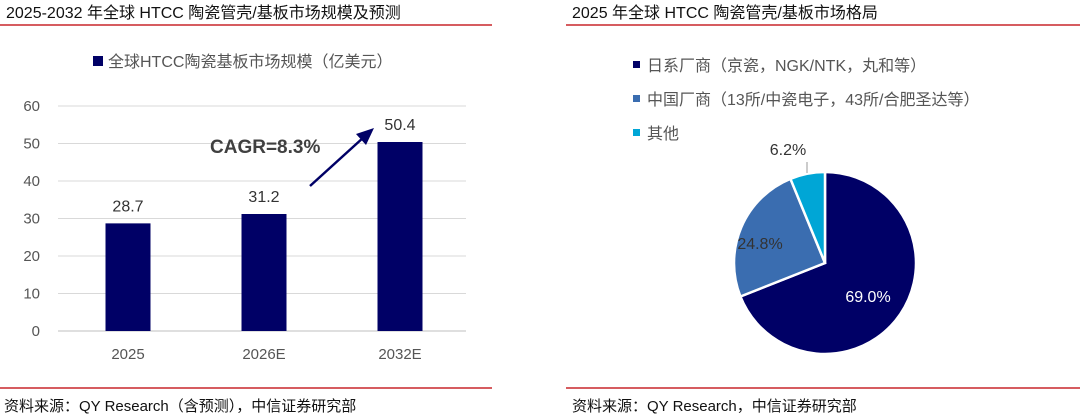 This screenshot has height=417, width=1080. What do you see at coordinates (264, 272) in the screenshot?
I see `bar-2026E` at bounding box center [264, 272].